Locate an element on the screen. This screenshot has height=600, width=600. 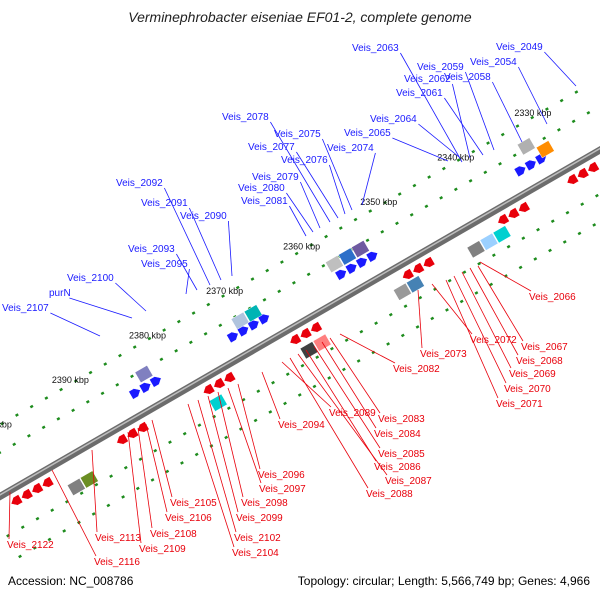
gene-label: Veis_2049 is located at coordinates (519, 47).